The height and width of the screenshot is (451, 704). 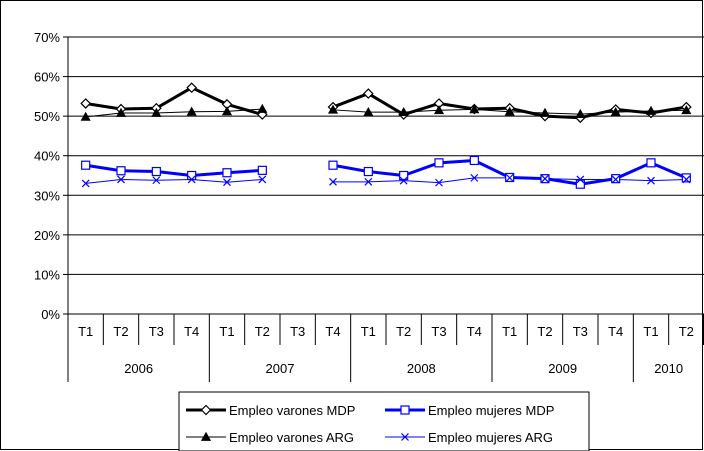 What do you see at coordinates (47, 116) in the screenshot?
I see `y-tick-label: 50%` at bounding box center [47, 116].